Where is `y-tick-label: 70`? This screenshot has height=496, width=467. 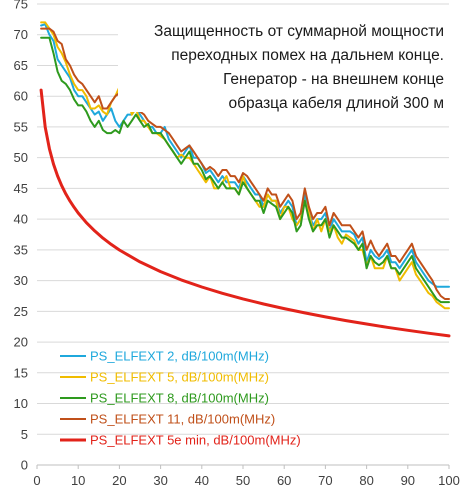
y-tick-label: 70 is located at coordinates (21, 34).